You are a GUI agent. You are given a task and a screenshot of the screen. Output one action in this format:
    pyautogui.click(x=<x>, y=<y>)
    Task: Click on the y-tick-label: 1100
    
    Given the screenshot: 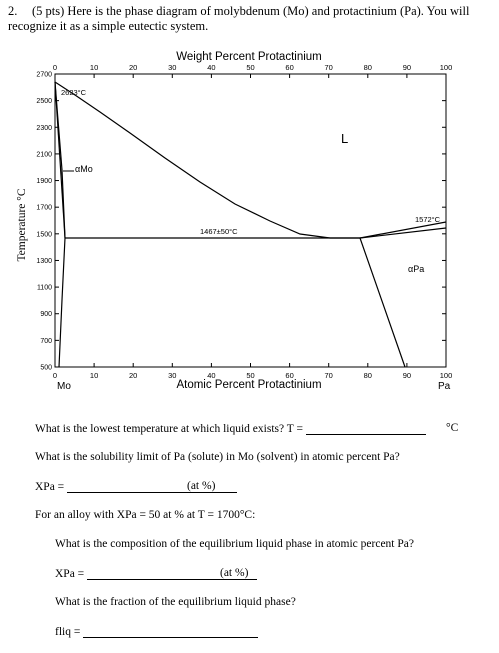 What is the action you would take?
    pyautogui.click(x=44, y=288)
    